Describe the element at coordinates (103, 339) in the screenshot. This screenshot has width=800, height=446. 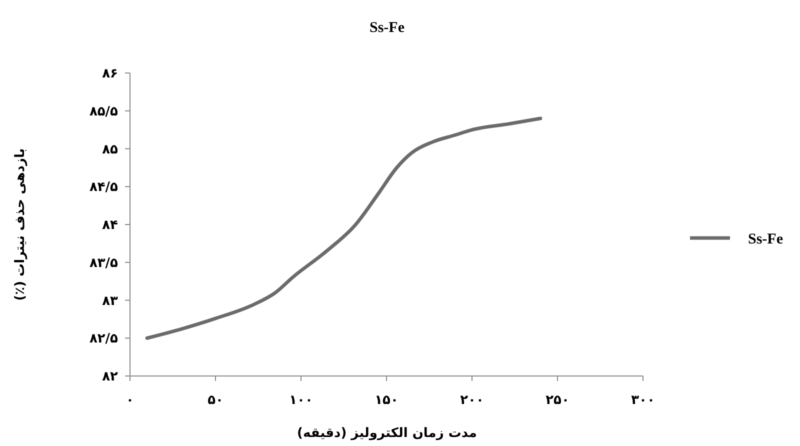
I see `y-tick-label: ۸۲/۵` at that location.